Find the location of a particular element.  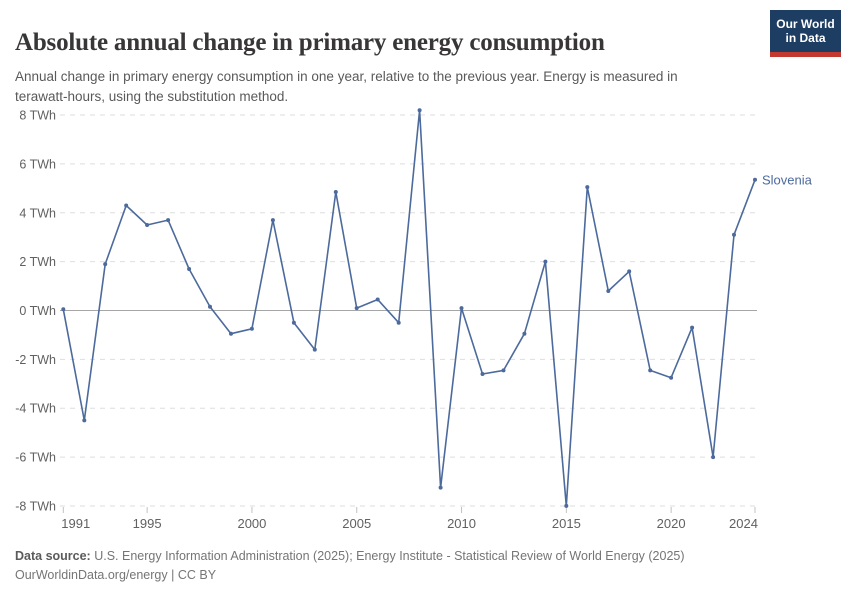

owid-logo: Our World in Data is located at coordinates (805, 33).